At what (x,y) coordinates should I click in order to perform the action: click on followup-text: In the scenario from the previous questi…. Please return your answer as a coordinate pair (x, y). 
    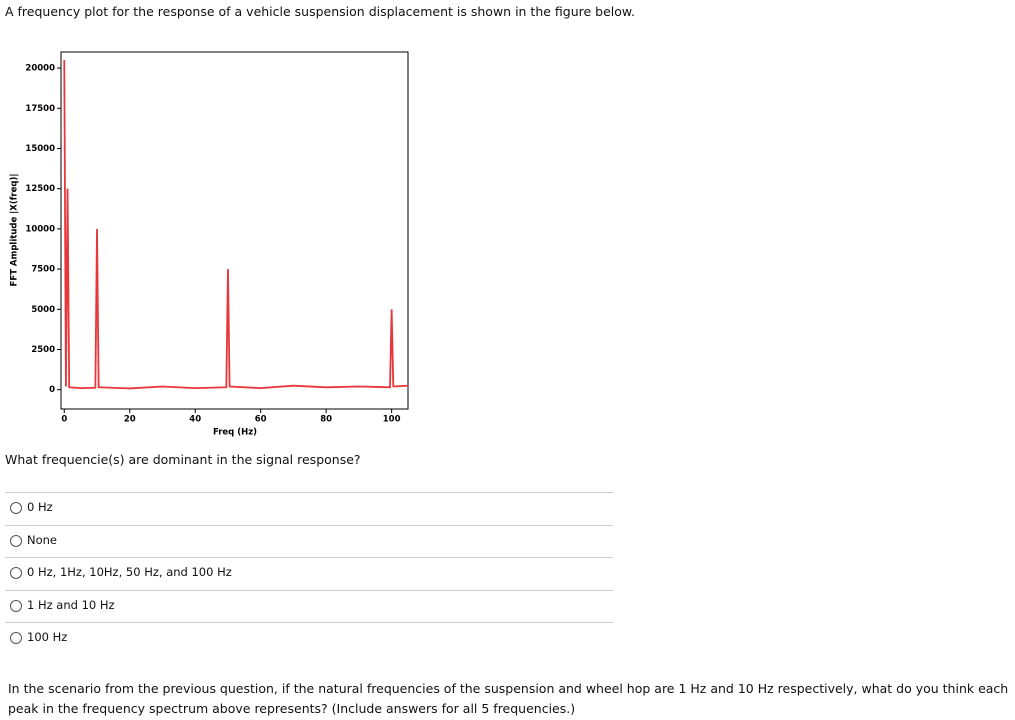
    Looking at the image, I should click on (508, 698).